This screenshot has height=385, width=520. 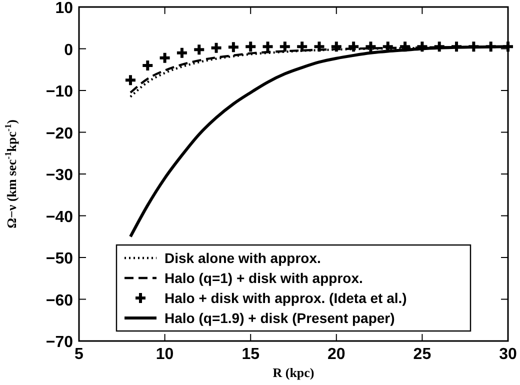 What do you see at coordinates (165, 354) in the screenshot?
I see `x-tick-label: 10` at bounding box center [165, 354].